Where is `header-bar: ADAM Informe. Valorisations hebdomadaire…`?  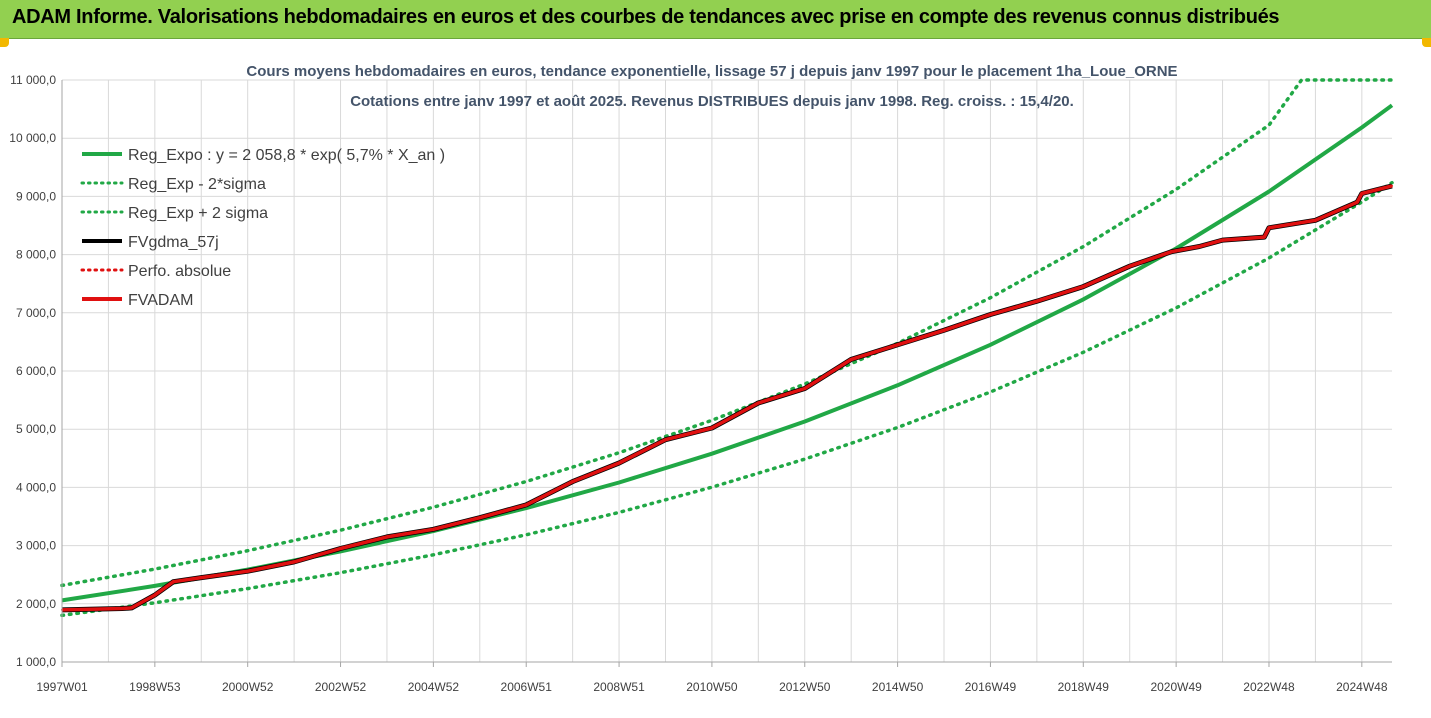 header-bar: ADAM Informe. Valorisations hebdomadaire… is located at coordinates (715, 19).